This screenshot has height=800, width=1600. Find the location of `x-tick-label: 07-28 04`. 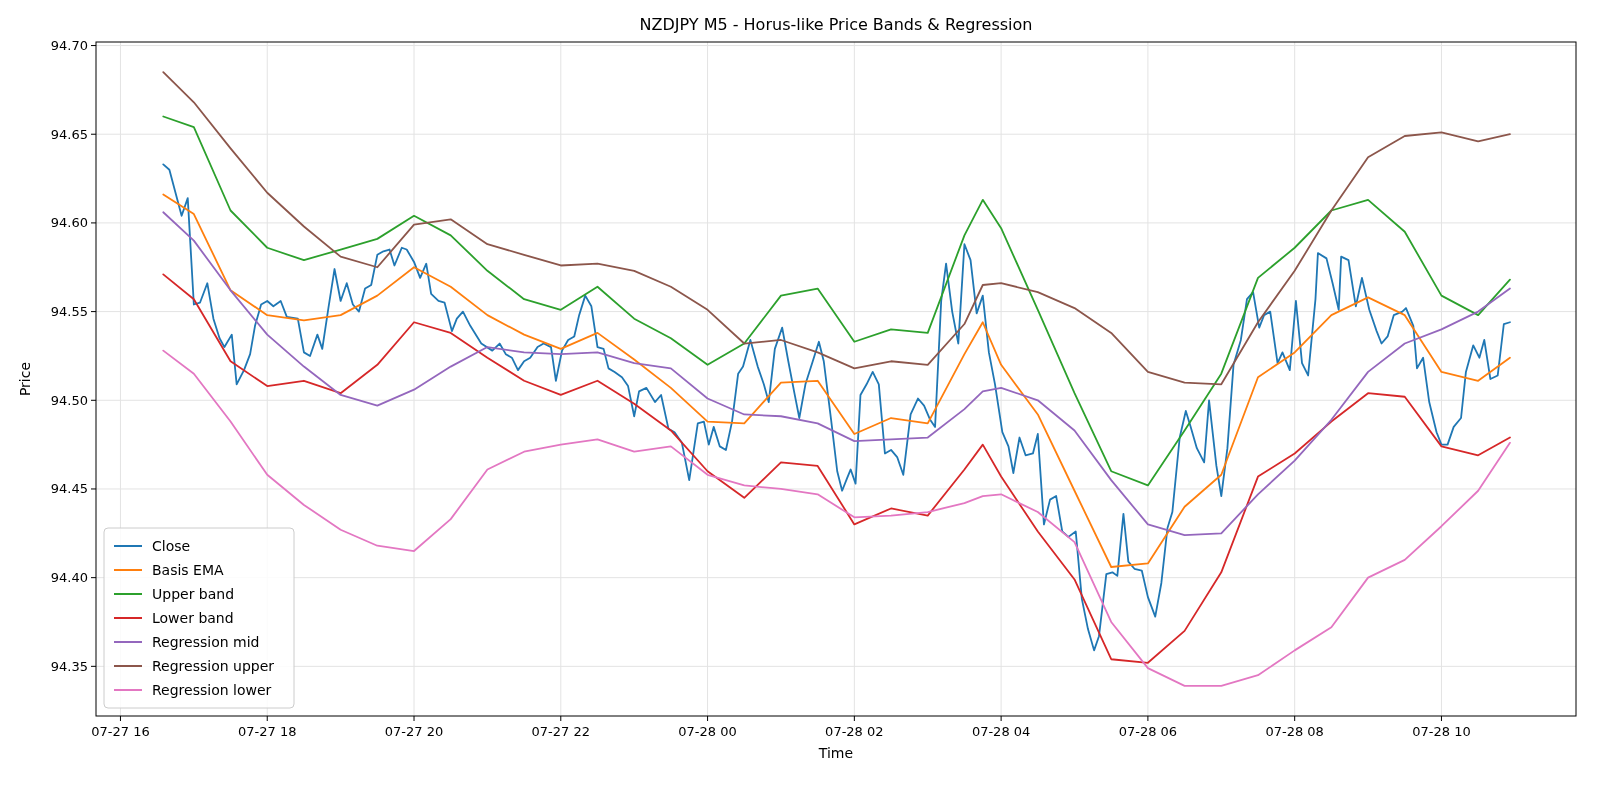

x-tick-label: 07-28 04 is located at coordinates (1001, 731).